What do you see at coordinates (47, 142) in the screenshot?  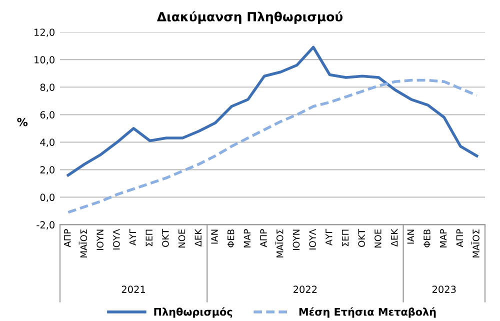 I see `y-tick-label: 4,0` at bounding box center [47, 142].